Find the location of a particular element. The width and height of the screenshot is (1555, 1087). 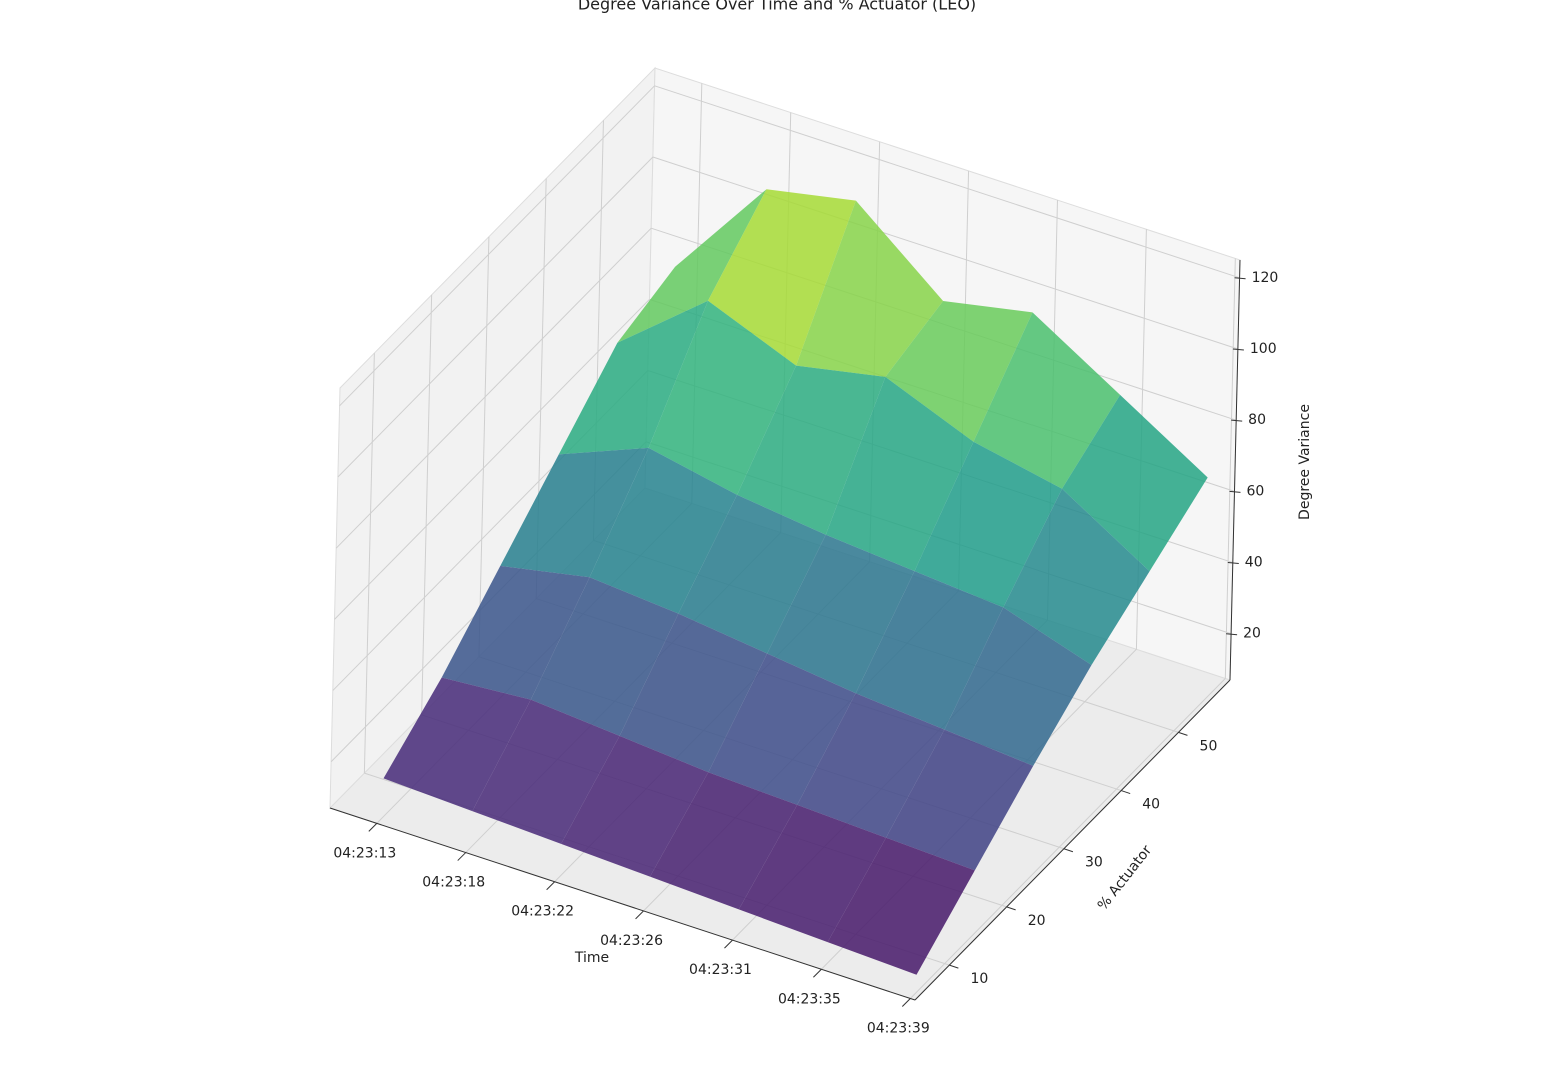

x-tick-label: 04:23:13 is located at coordinates (364, 853).